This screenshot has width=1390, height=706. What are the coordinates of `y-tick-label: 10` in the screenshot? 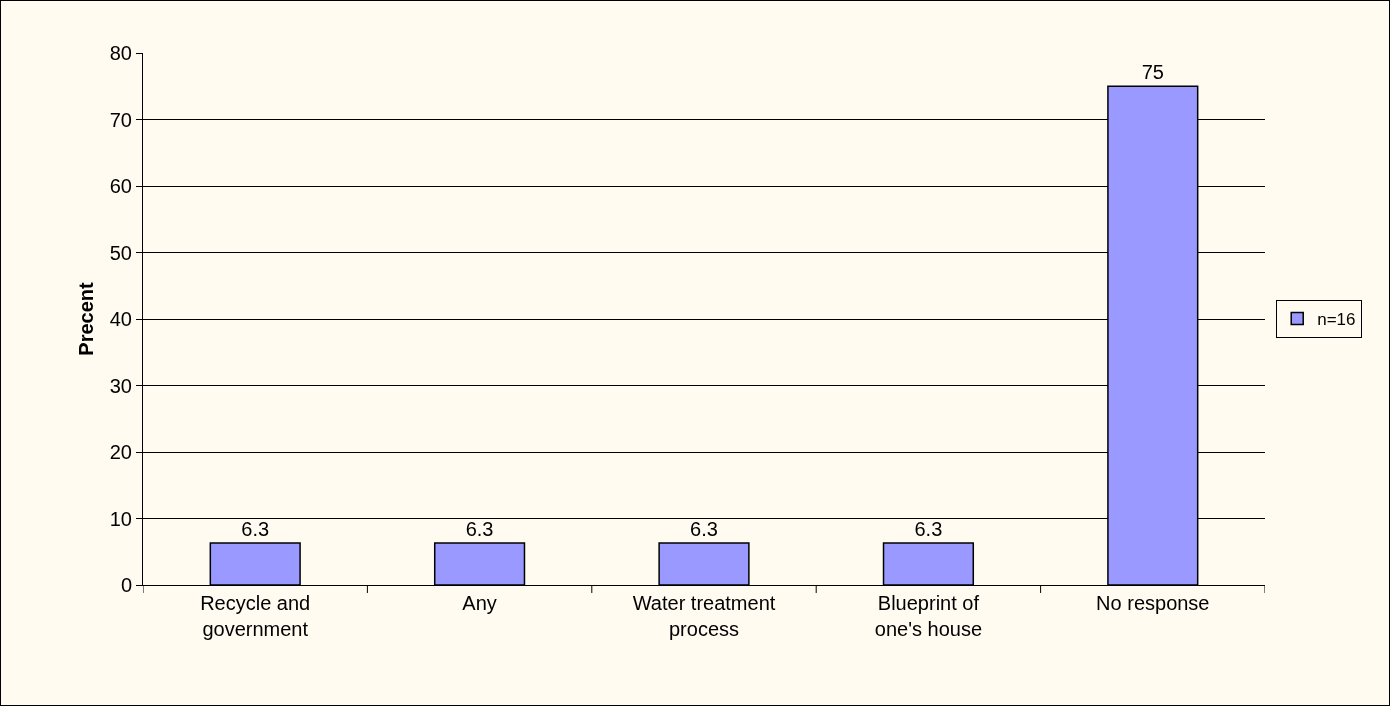 It's located at (120, 518).